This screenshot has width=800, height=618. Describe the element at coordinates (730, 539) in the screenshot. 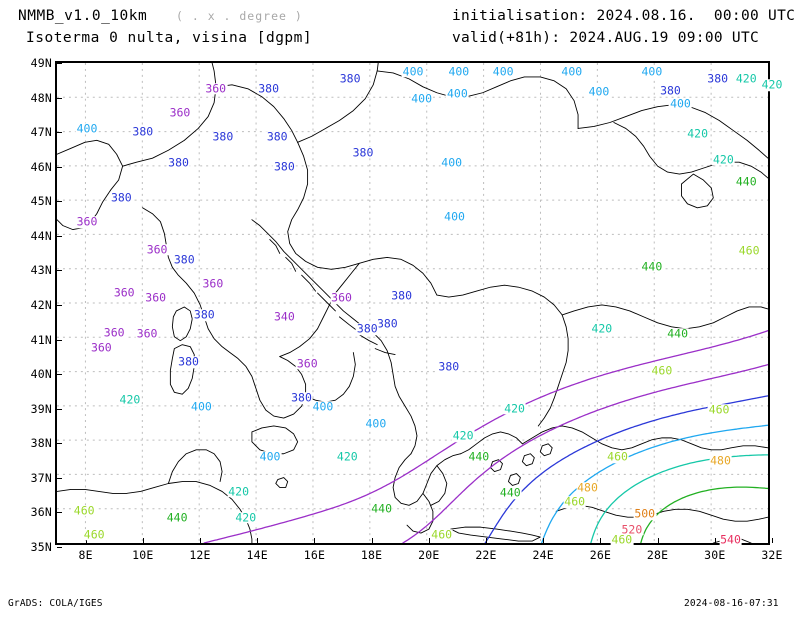

I see `contour-label: 540` at that location.